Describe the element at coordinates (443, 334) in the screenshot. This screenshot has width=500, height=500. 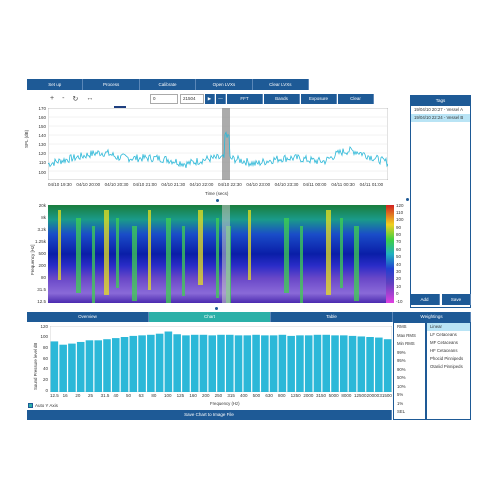
I see `weighting-item: LF Cetaceans` at that location.